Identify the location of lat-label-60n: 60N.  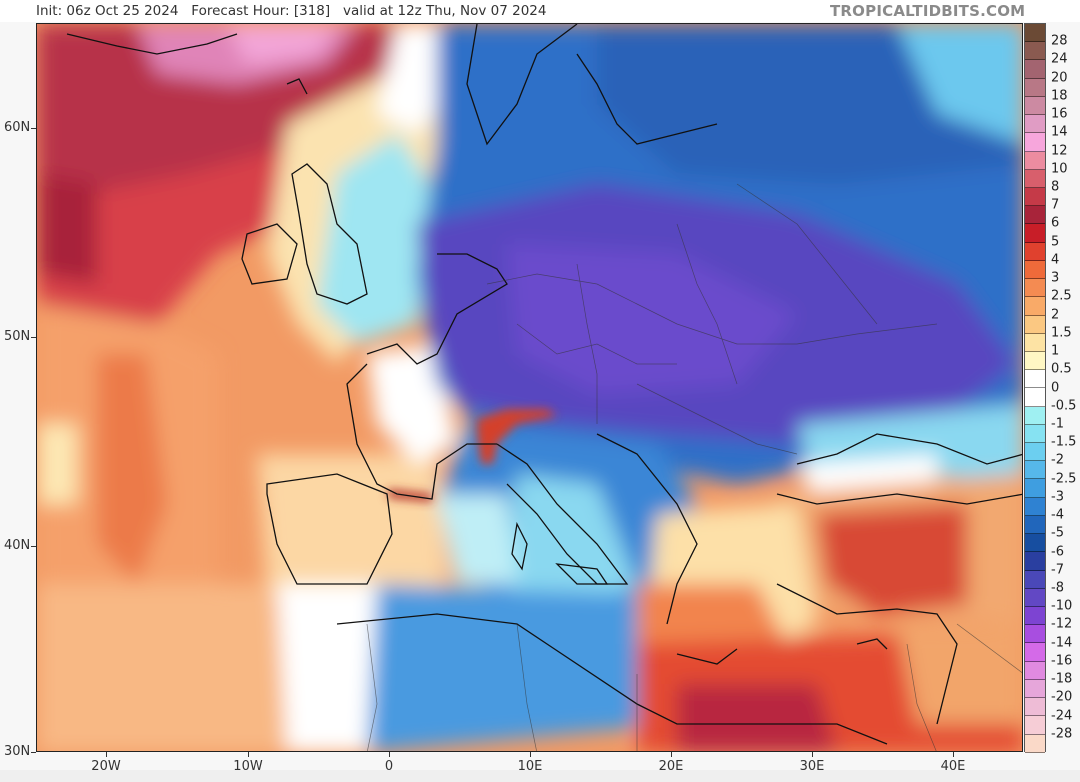
(17, 127).